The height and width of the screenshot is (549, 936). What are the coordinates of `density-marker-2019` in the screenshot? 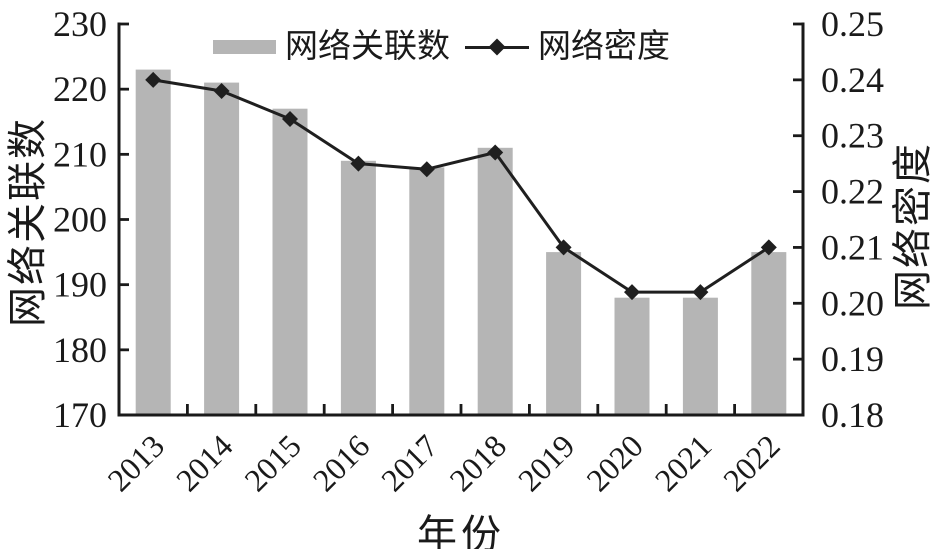 It's located at (563, 247).